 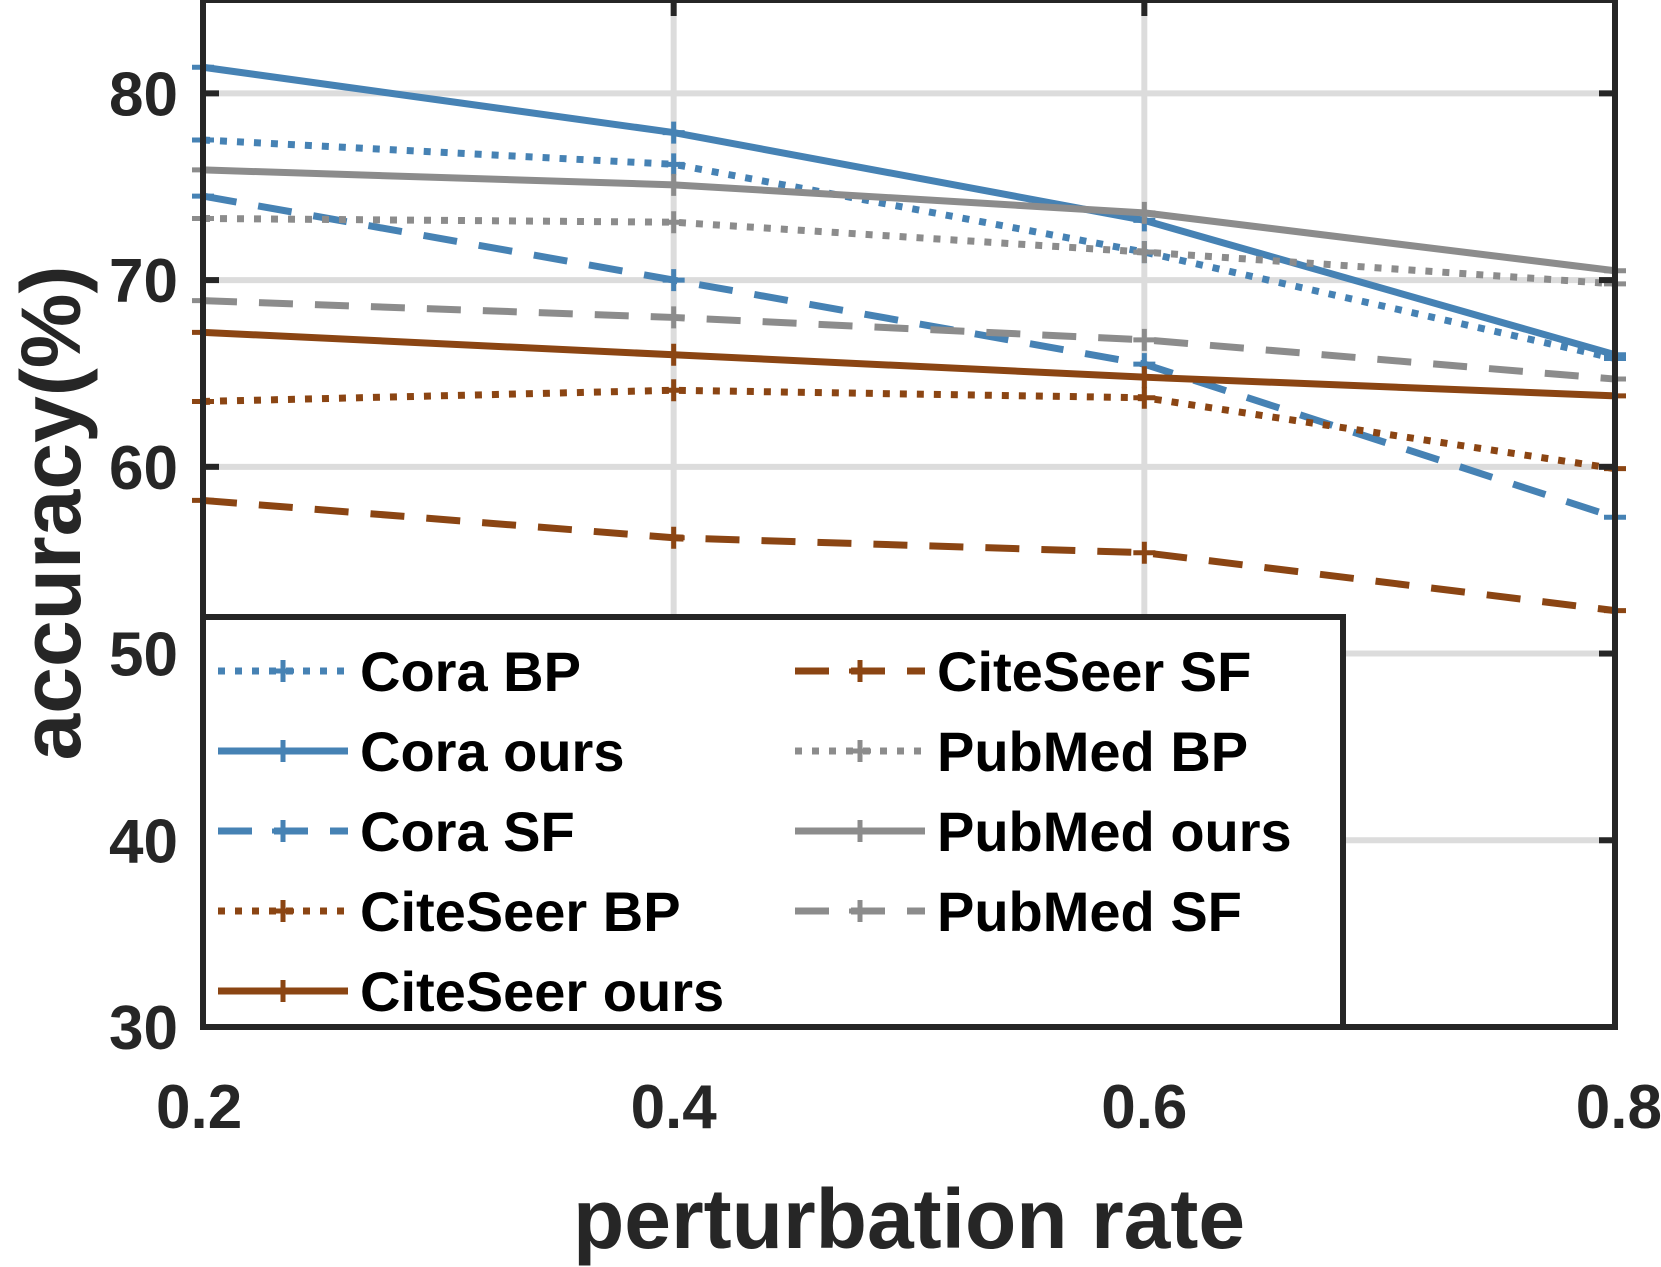 I want to click on y-tick-label: 60, so click(x=143, y=468).